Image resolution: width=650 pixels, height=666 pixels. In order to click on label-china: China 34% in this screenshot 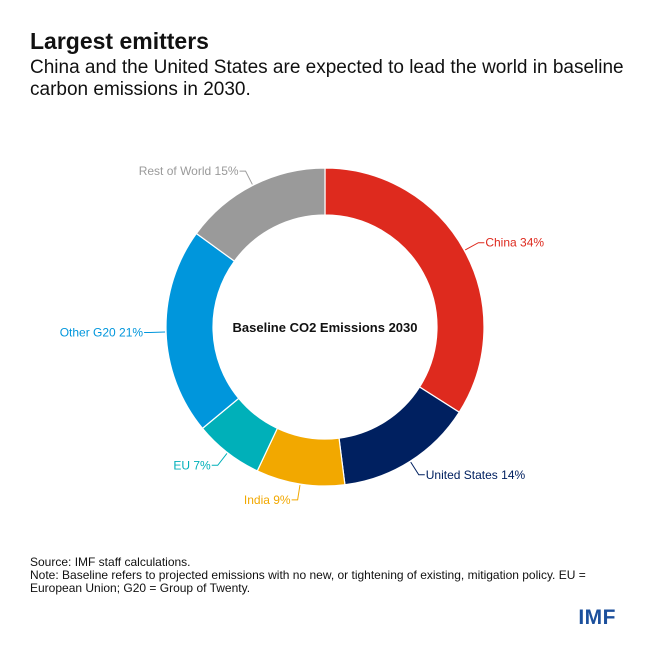, I will do `click(514, 243)`.